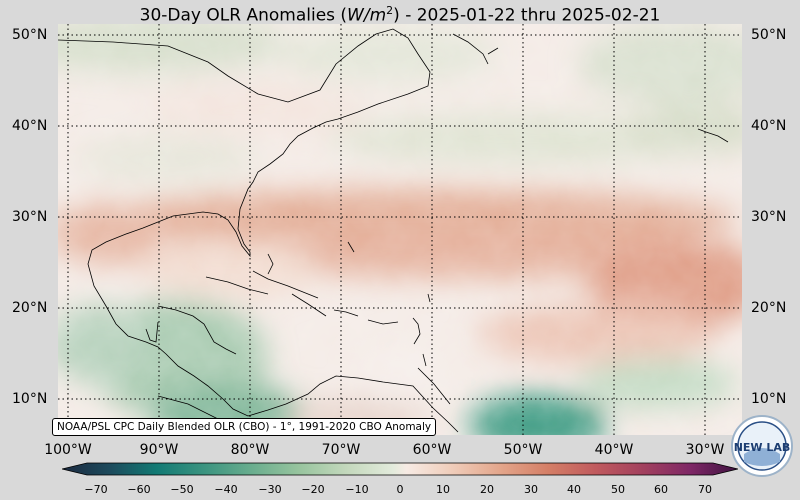  What do you see at coordinates (432, 450) in the screenshot?
I see `lon-label: 60°W` at bounding box center [432, 450].